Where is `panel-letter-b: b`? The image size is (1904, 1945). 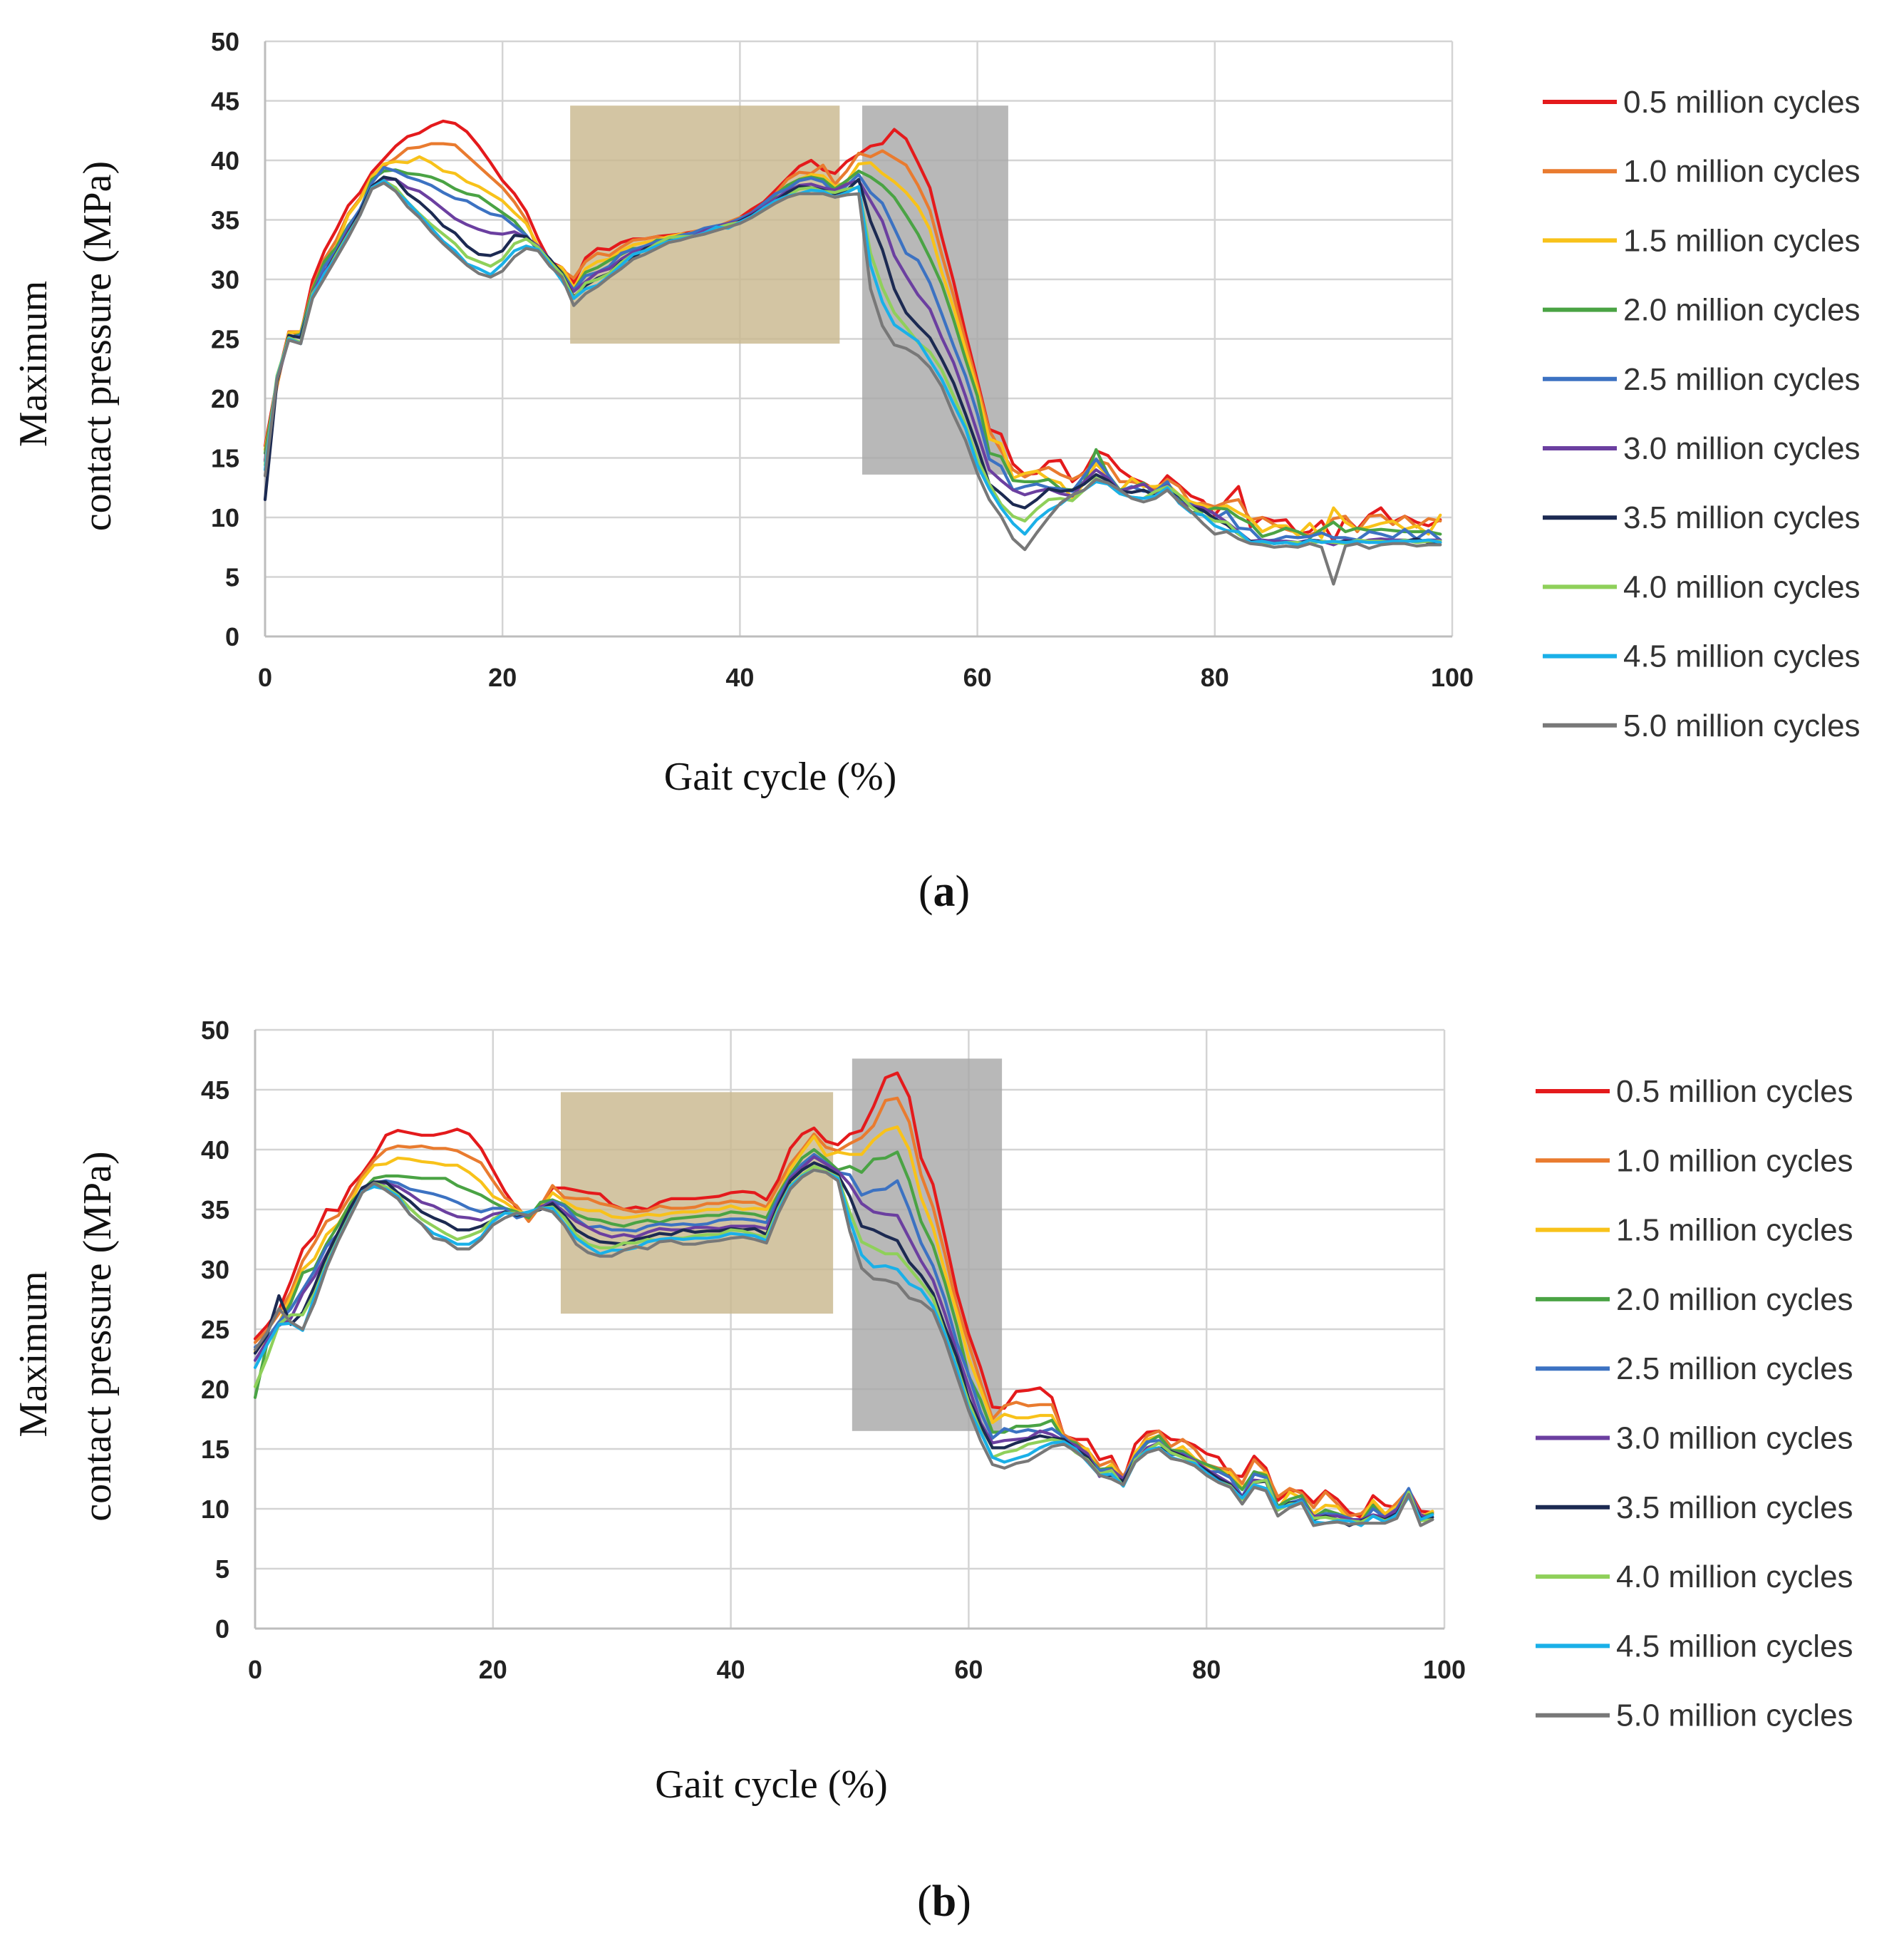 panel-letter-b: b is located at coordinates (944, 1902).